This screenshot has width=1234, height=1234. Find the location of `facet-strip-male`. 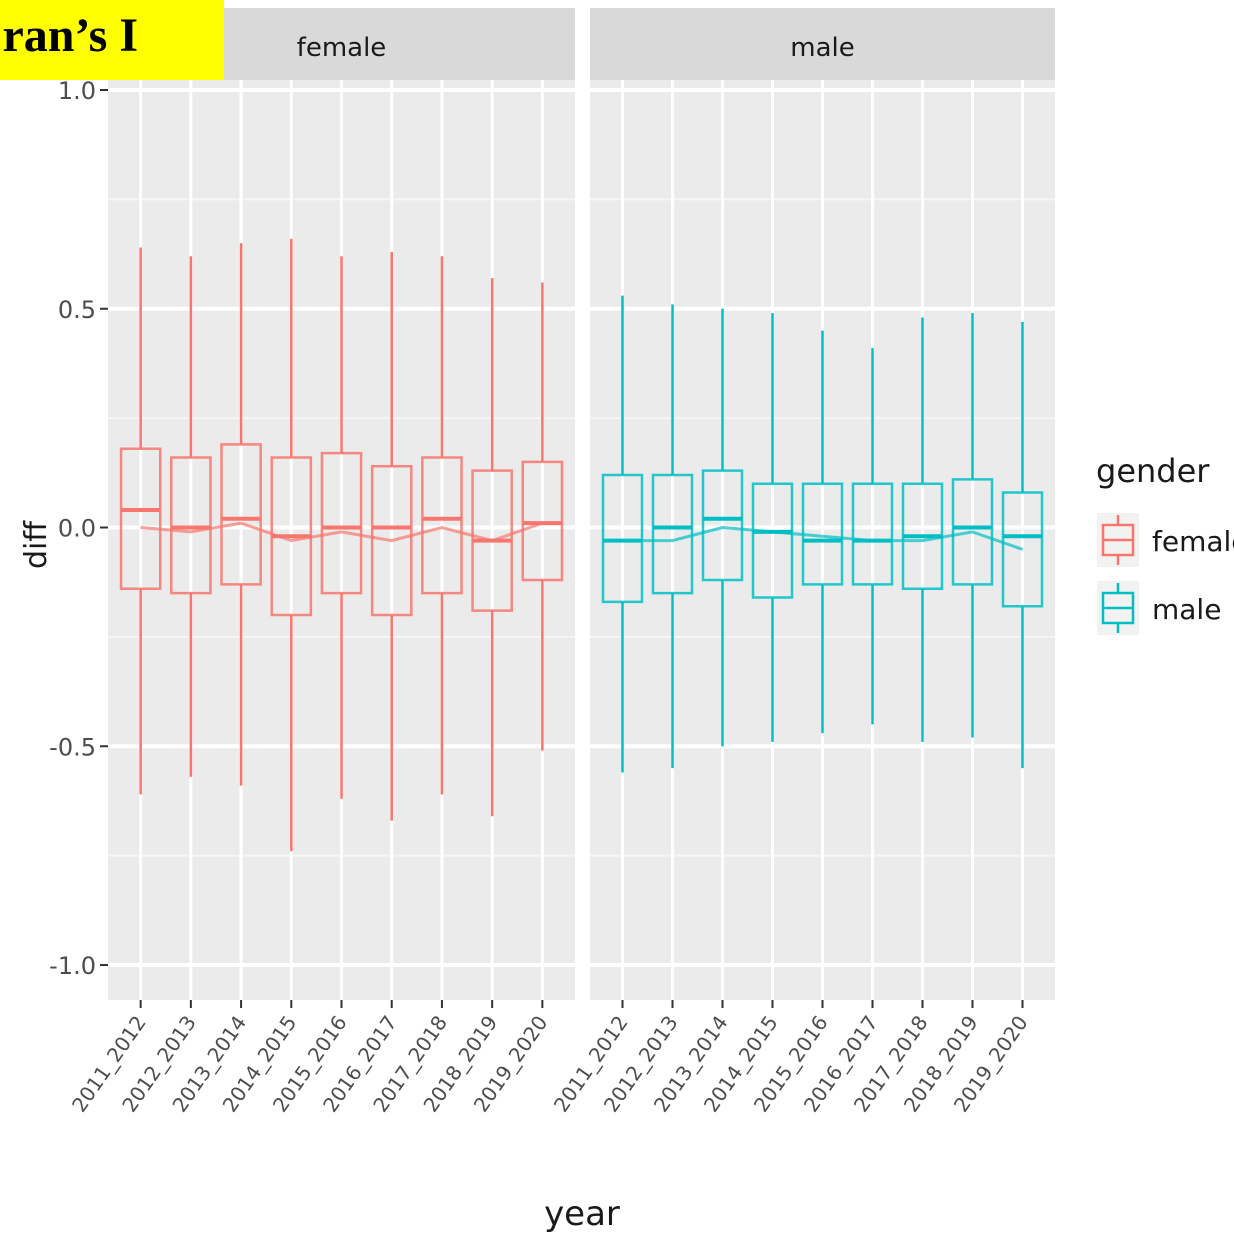

facet-strip-male is located at coordinates (822, 44).